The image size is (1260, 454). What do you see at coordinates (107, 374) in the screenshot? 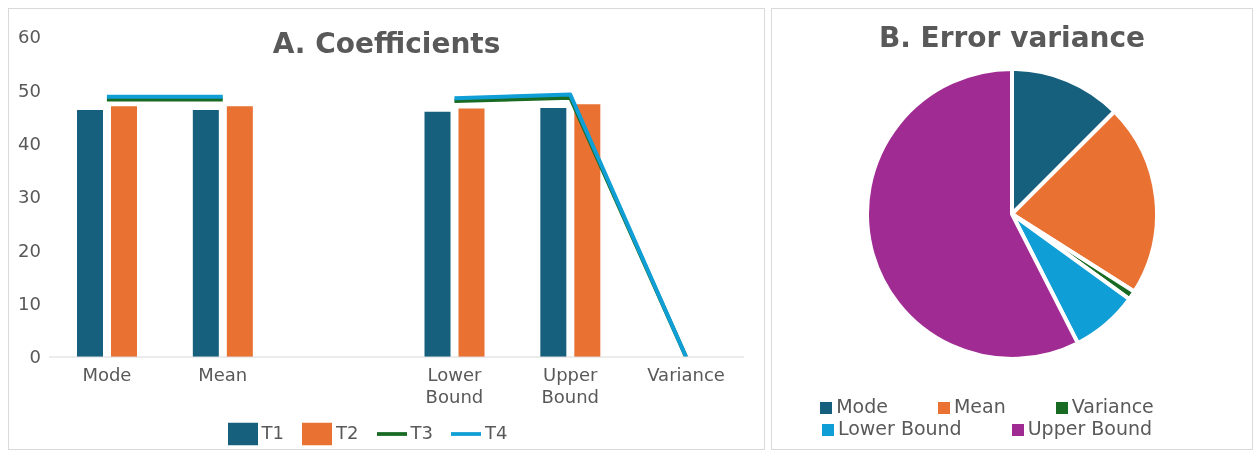
I see `x-tick-label: Mode` at bounding box center [107, 374].